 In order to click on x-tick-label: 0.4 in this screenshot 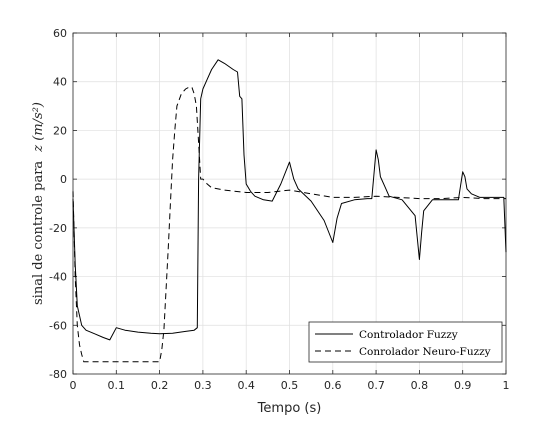, I will do `click(246, 385)`.